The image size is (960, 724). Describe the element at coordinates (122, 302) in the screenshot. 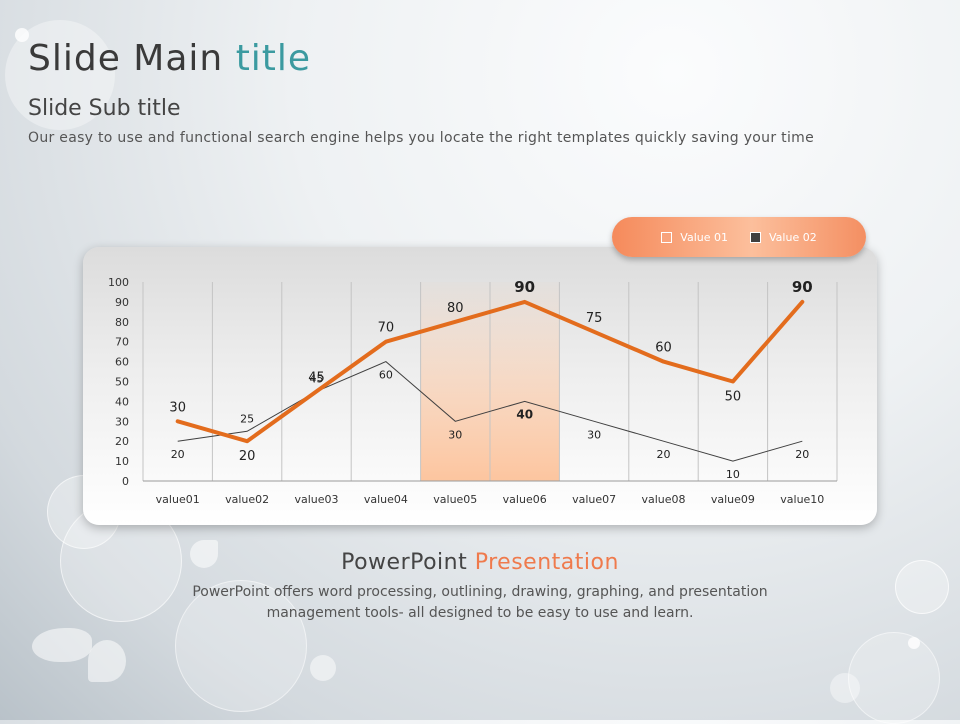

I see `y-tick-label: 90` at that location.